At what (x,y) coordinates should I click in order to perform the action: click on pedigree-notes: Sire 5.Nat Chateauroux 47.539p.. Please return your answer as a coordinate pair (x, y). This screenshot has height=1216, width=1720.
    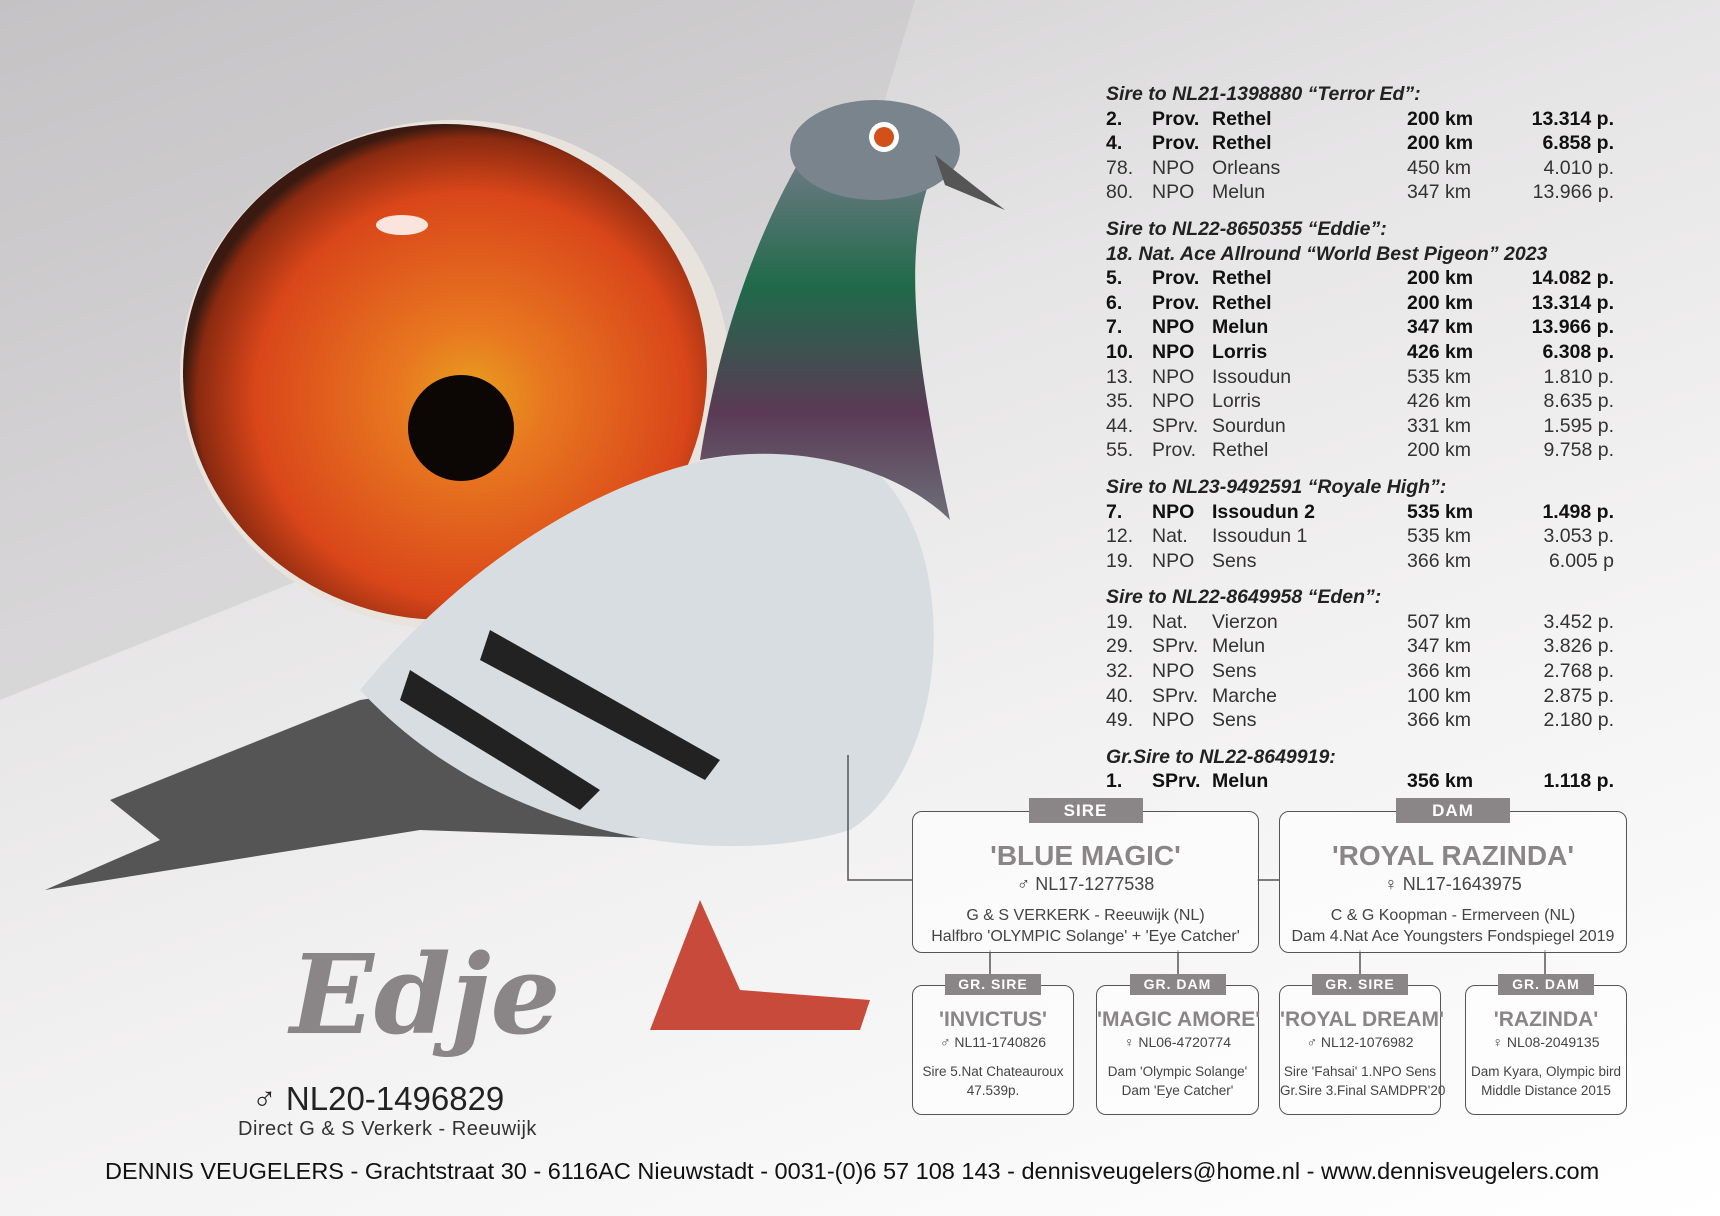
    Looking at the image, I should click on (993, 1081).